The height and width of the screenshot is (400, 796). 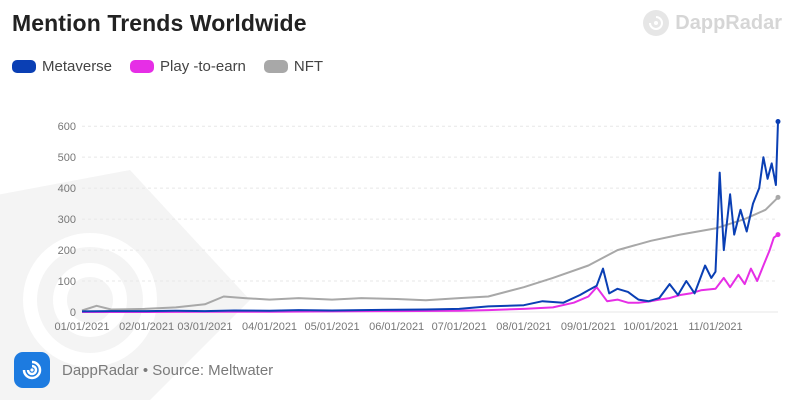 I want to click on legend-label-metaverse: Metaverse, so click(x=77, y=66).